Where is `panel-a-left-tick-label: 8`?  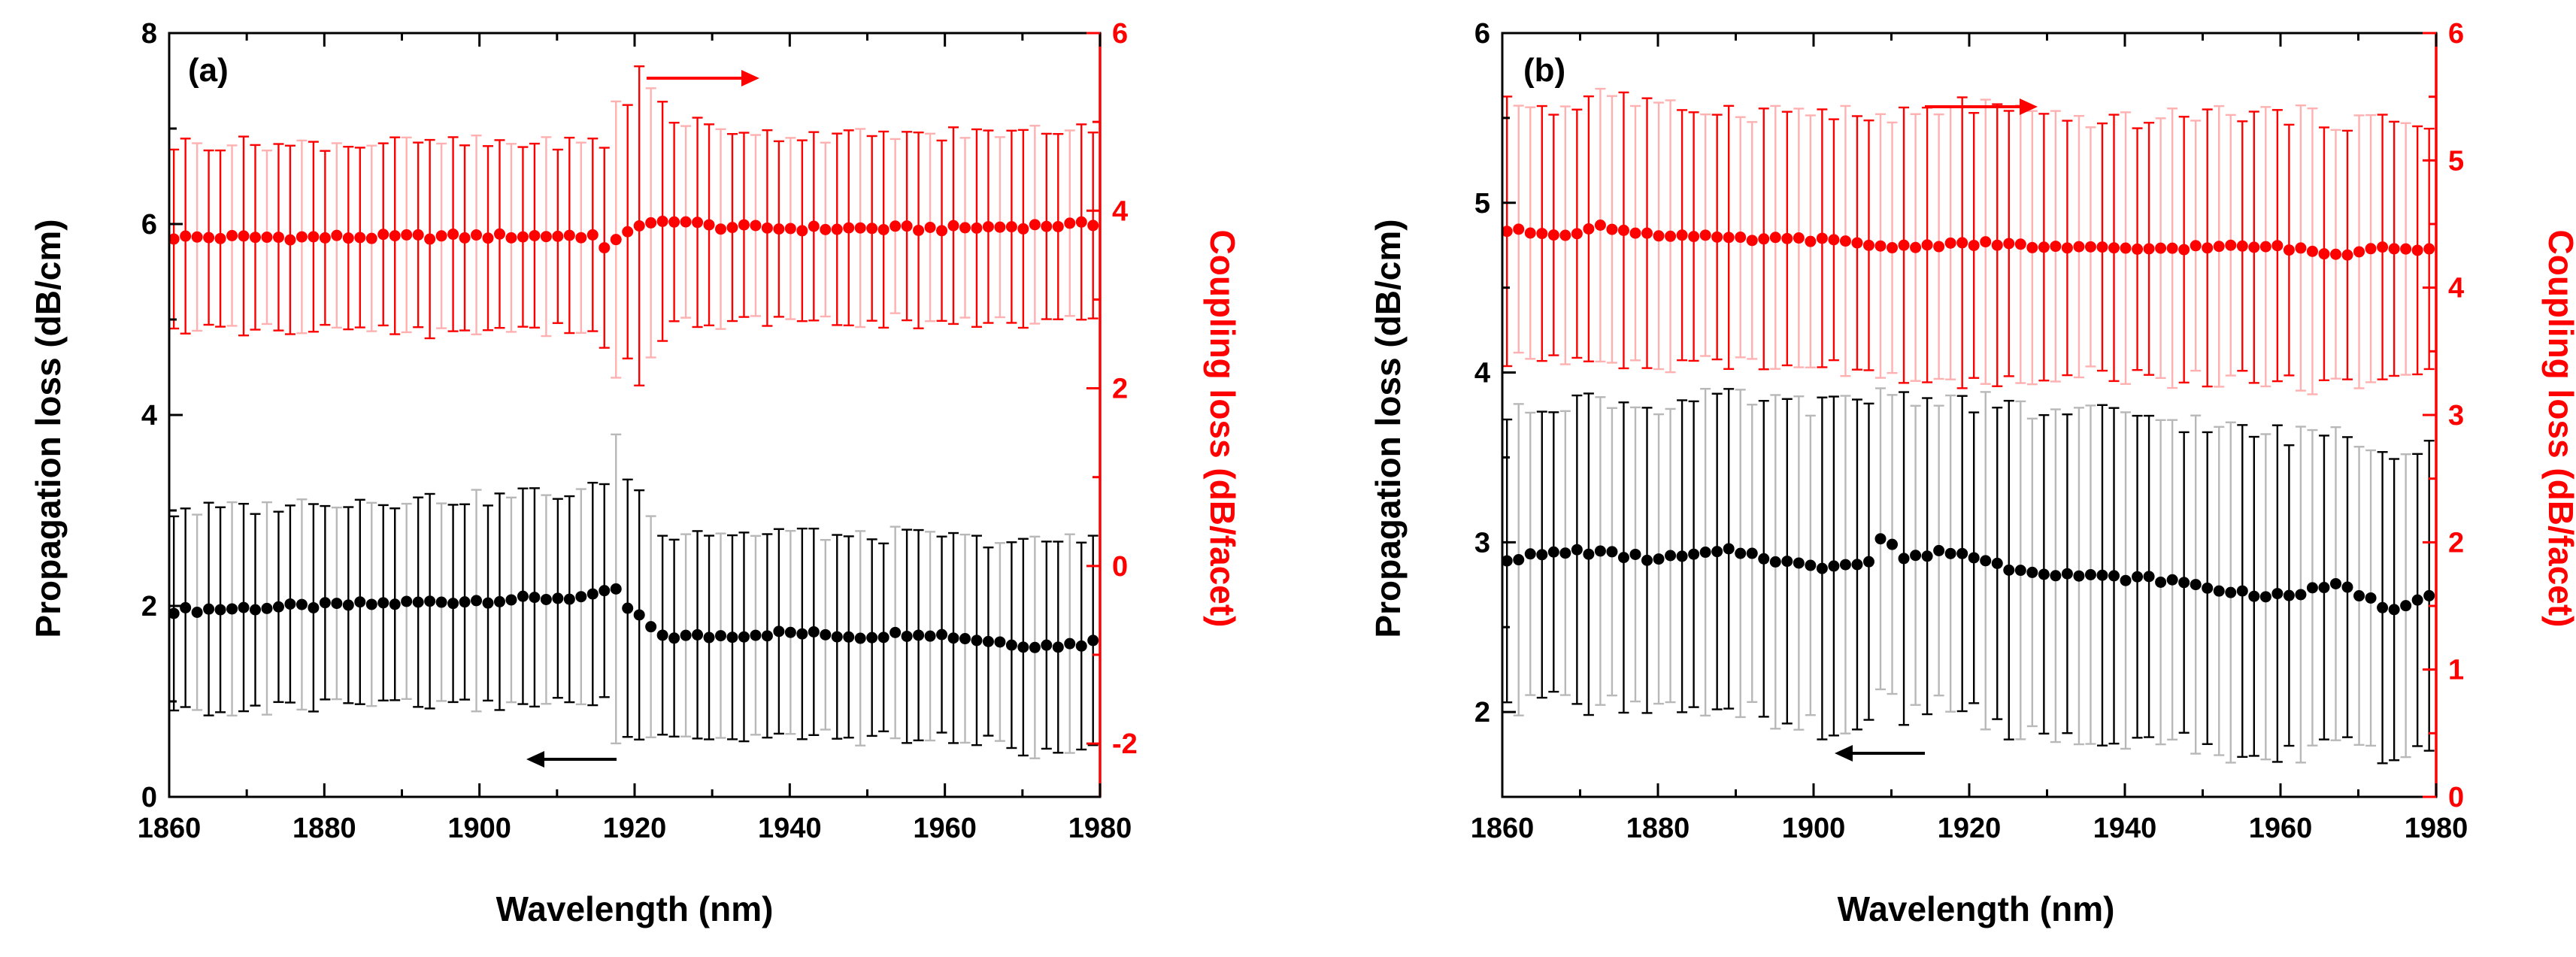
panel-a-left-tick-label: 8 is located at coordinates (149, 34).